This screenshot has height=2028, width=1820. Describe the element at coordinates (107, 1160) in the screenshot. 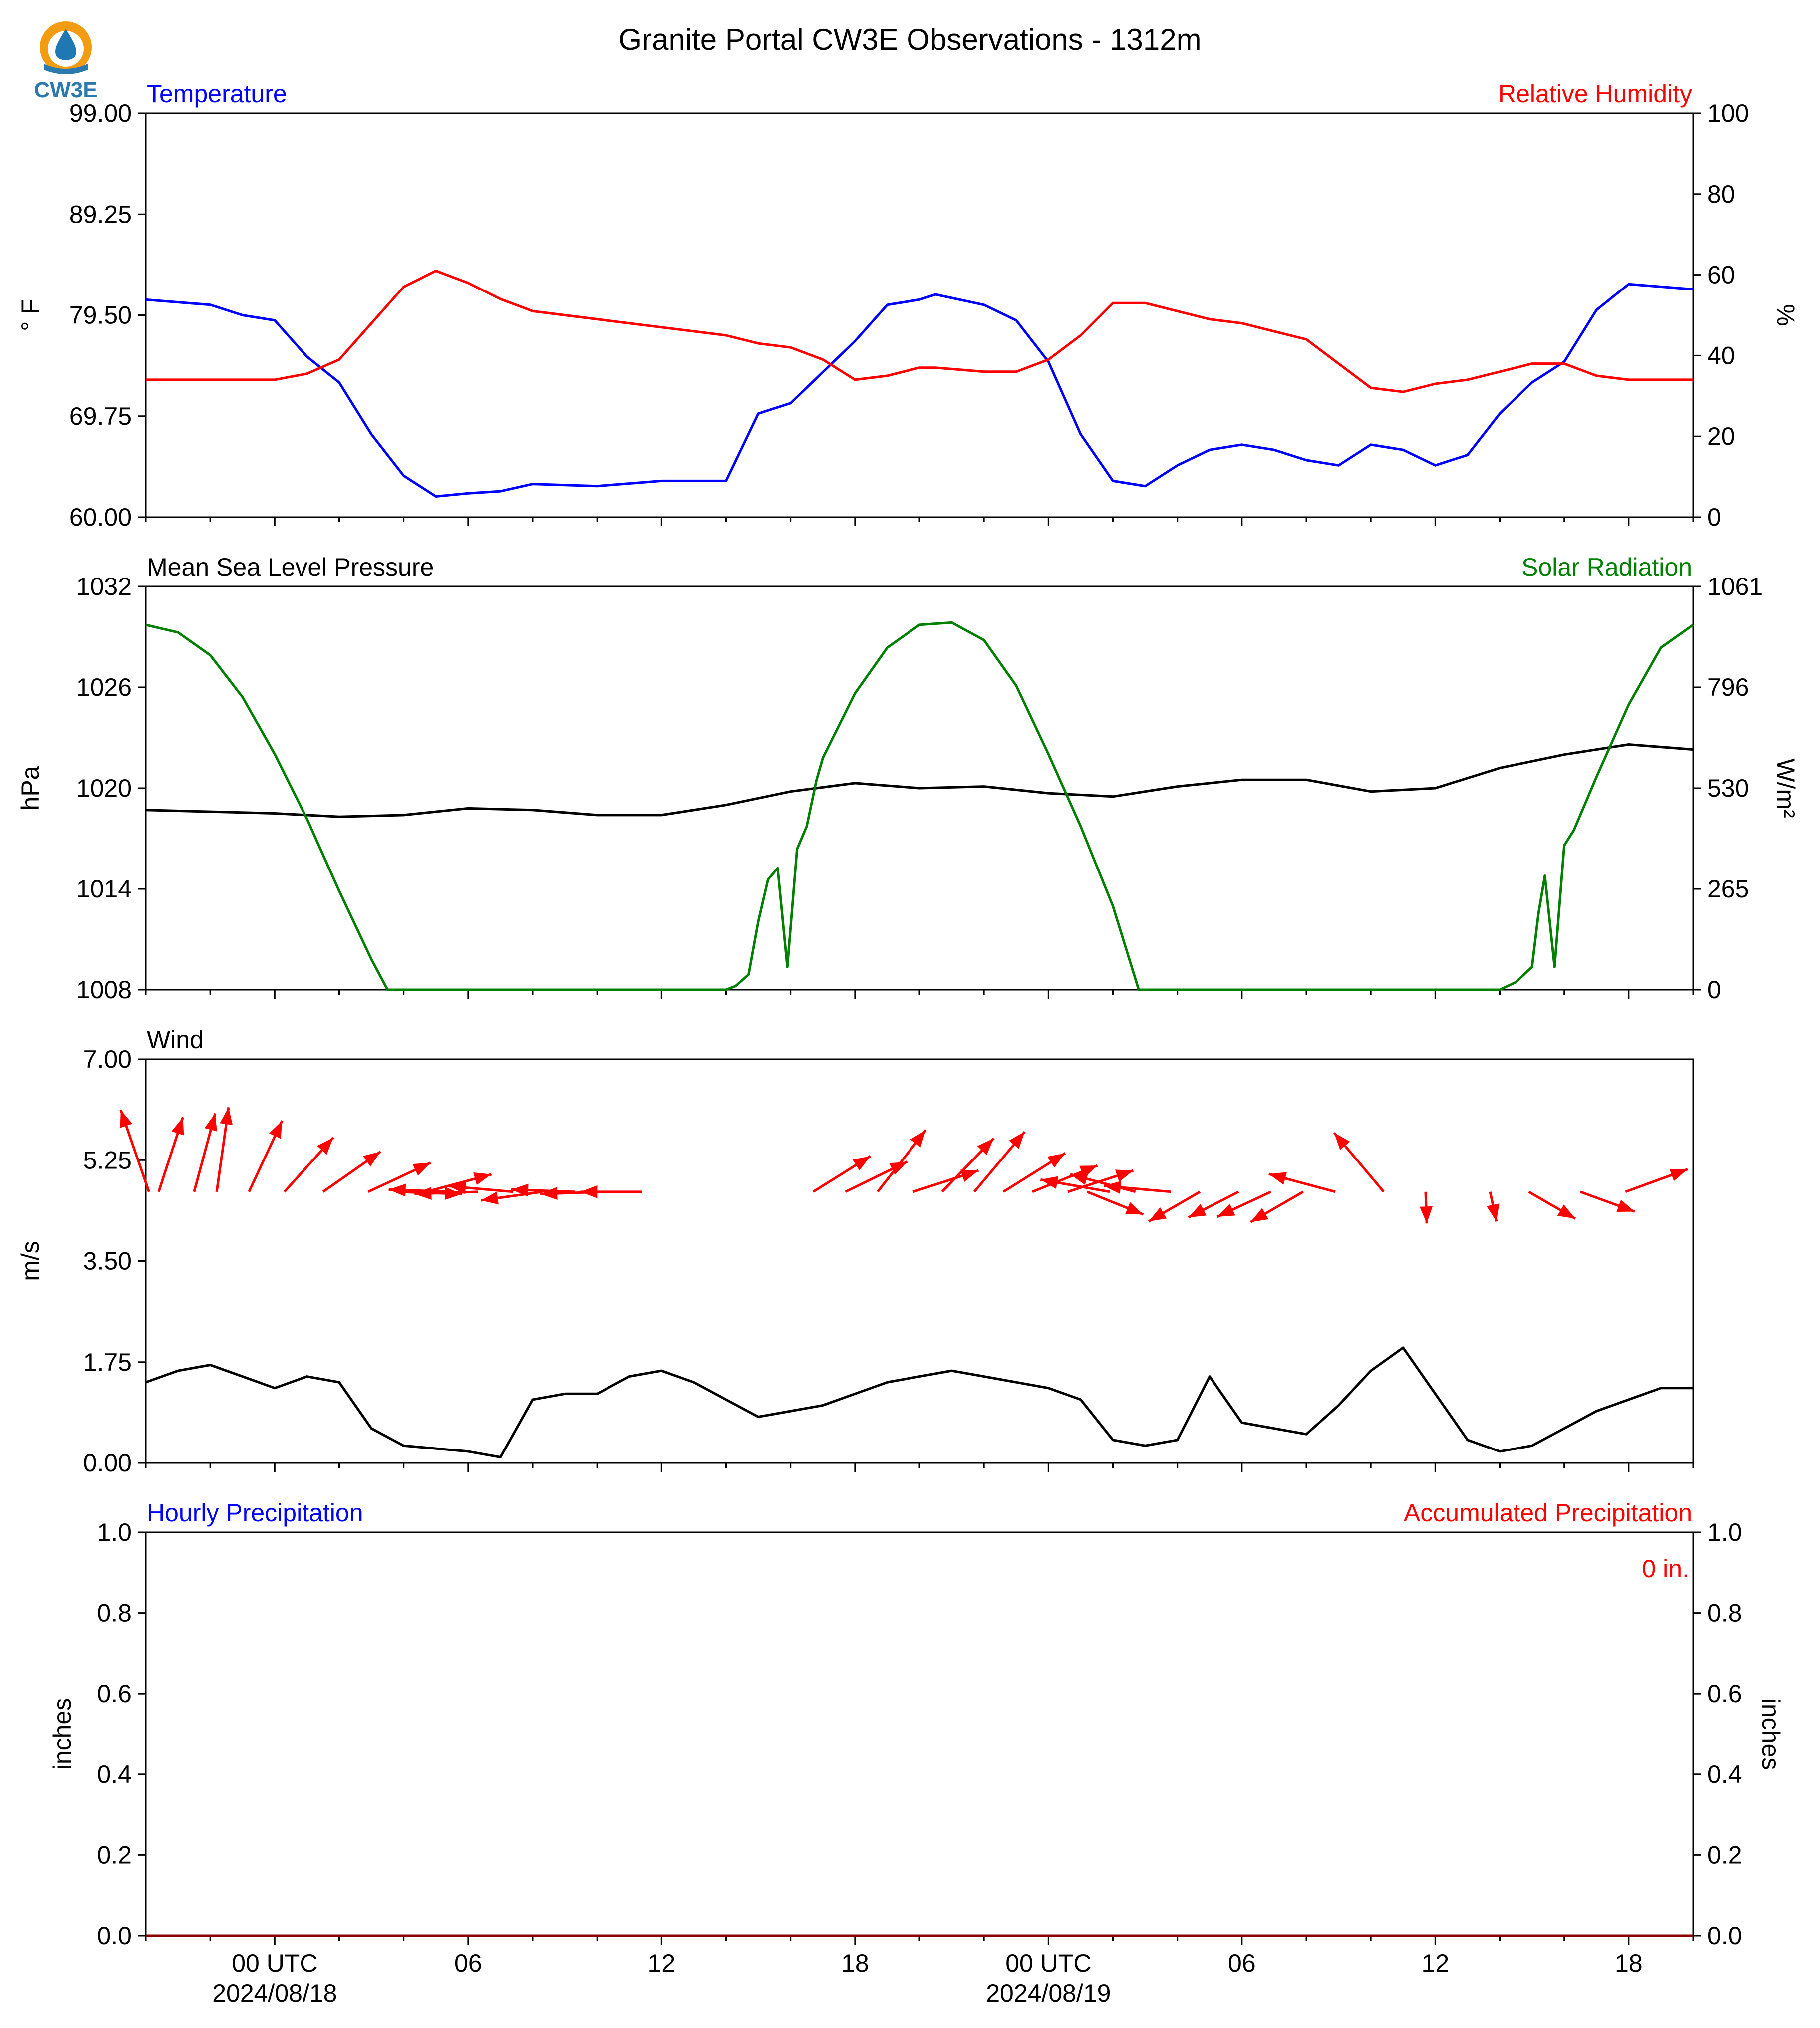

I see `y-tick-label-left: 5.25` at that location.